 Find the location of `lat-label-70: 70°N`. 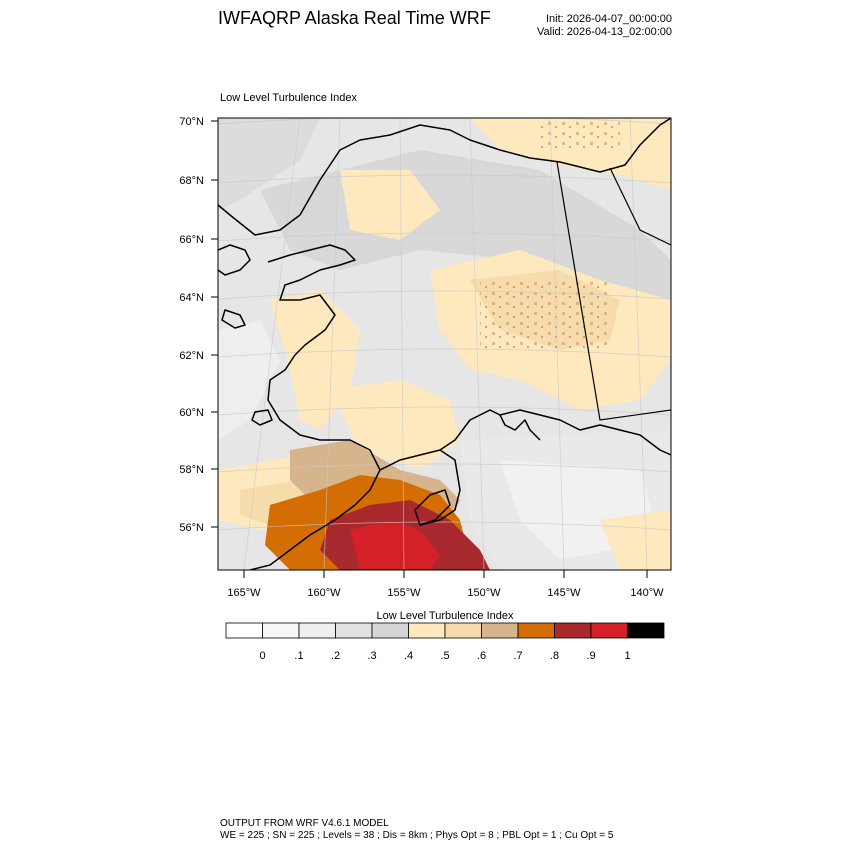

lat-label-70: 70°N is located at coordinates (191, 122).